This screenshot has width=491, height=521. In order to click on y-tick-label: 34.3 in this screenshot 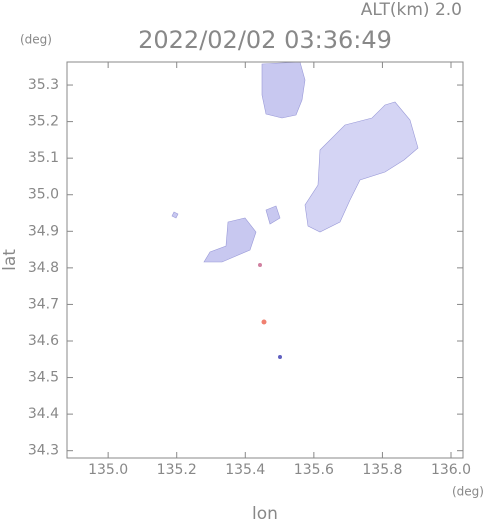, I will do `click(43, 451)`.